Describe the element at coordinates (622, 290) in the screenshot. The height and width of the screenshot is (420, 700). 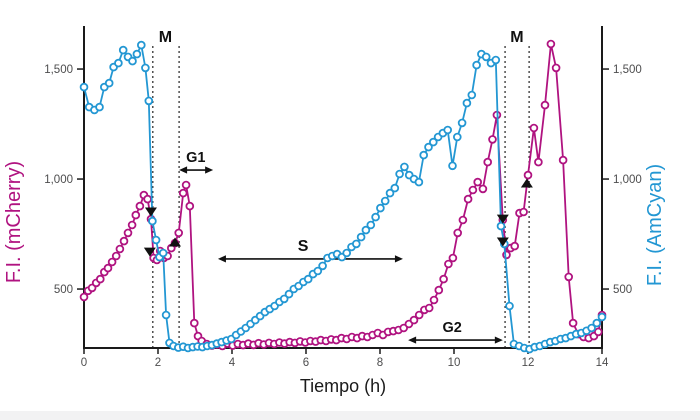
I see `y-tick-label-right: 500` at that location.